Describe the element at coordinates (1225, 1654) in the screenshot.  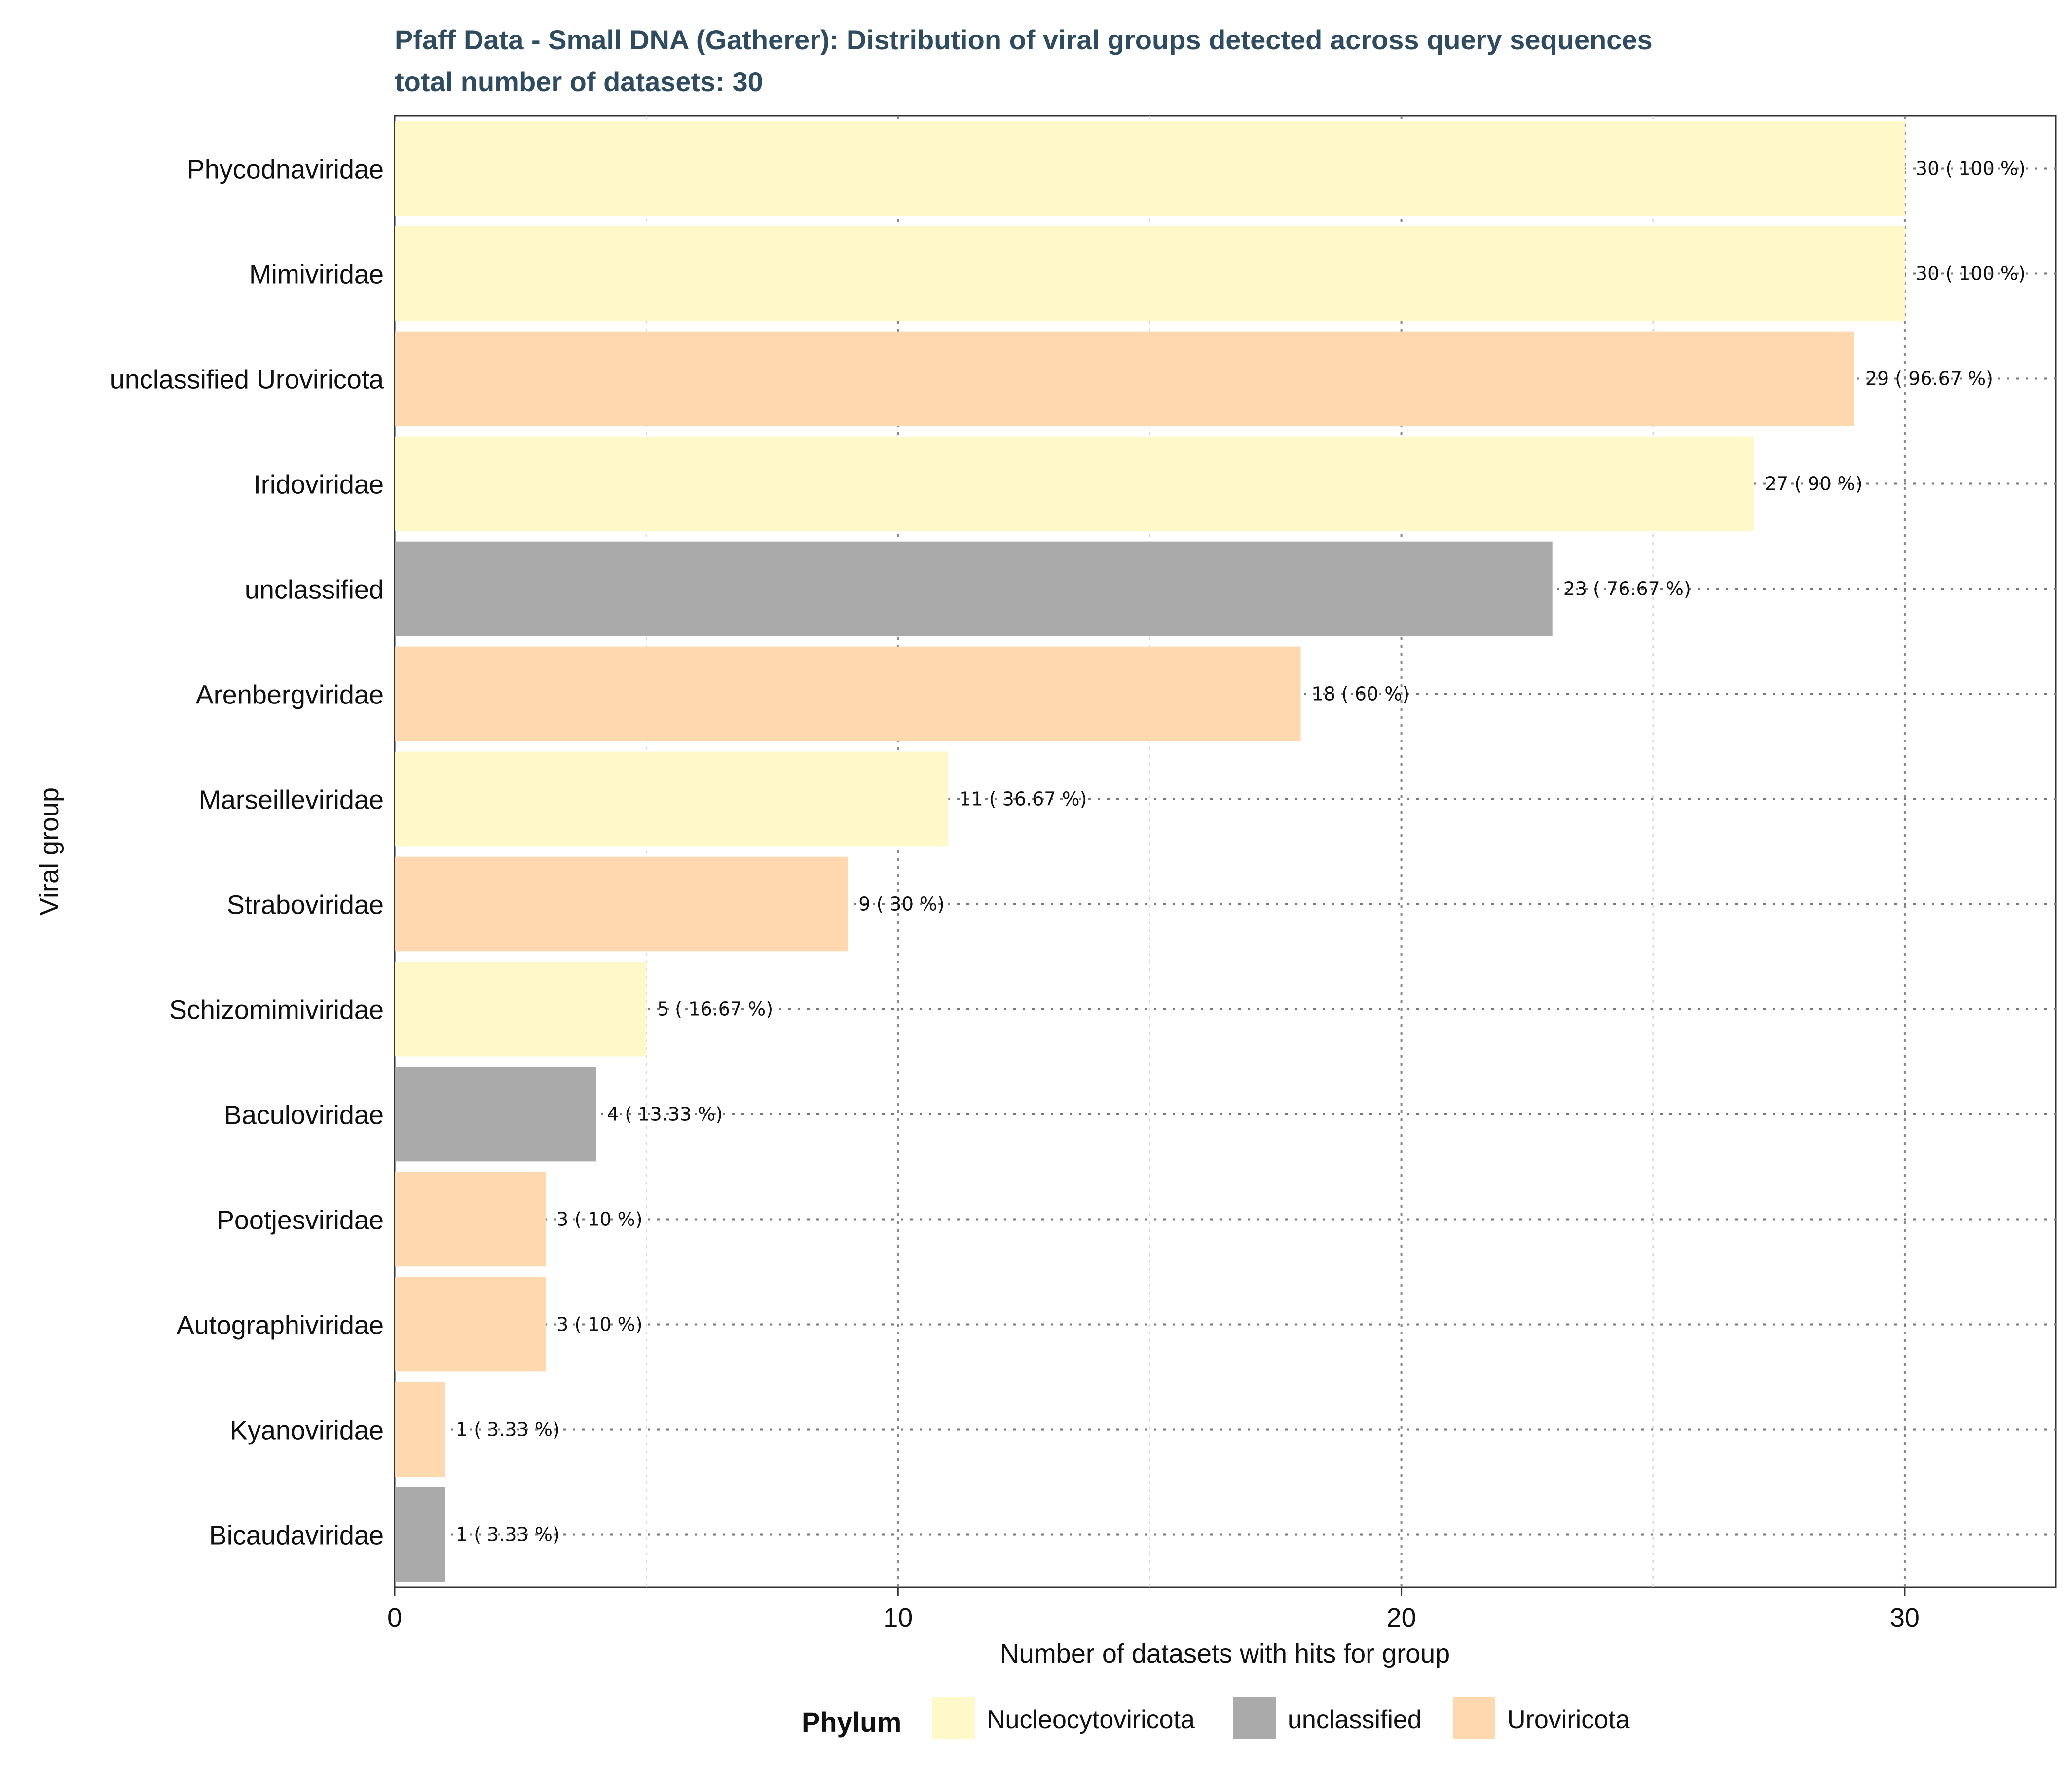
I see `x-axis-title: Number of datasets with hits for group` at that location.